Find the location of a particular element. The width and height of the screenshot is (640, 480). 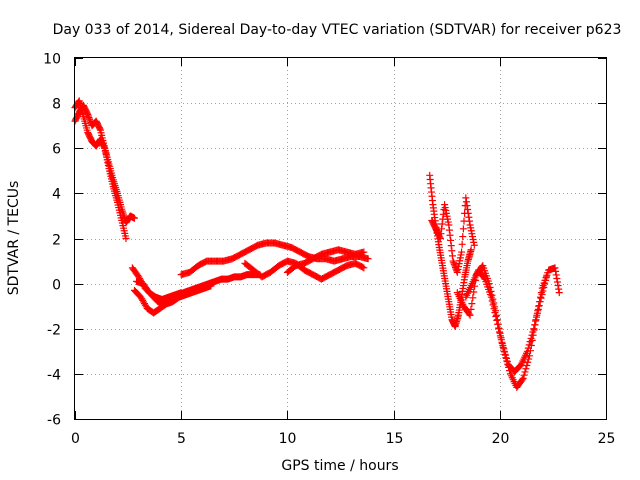

series-sat-i is located at coordinates (450, 250).